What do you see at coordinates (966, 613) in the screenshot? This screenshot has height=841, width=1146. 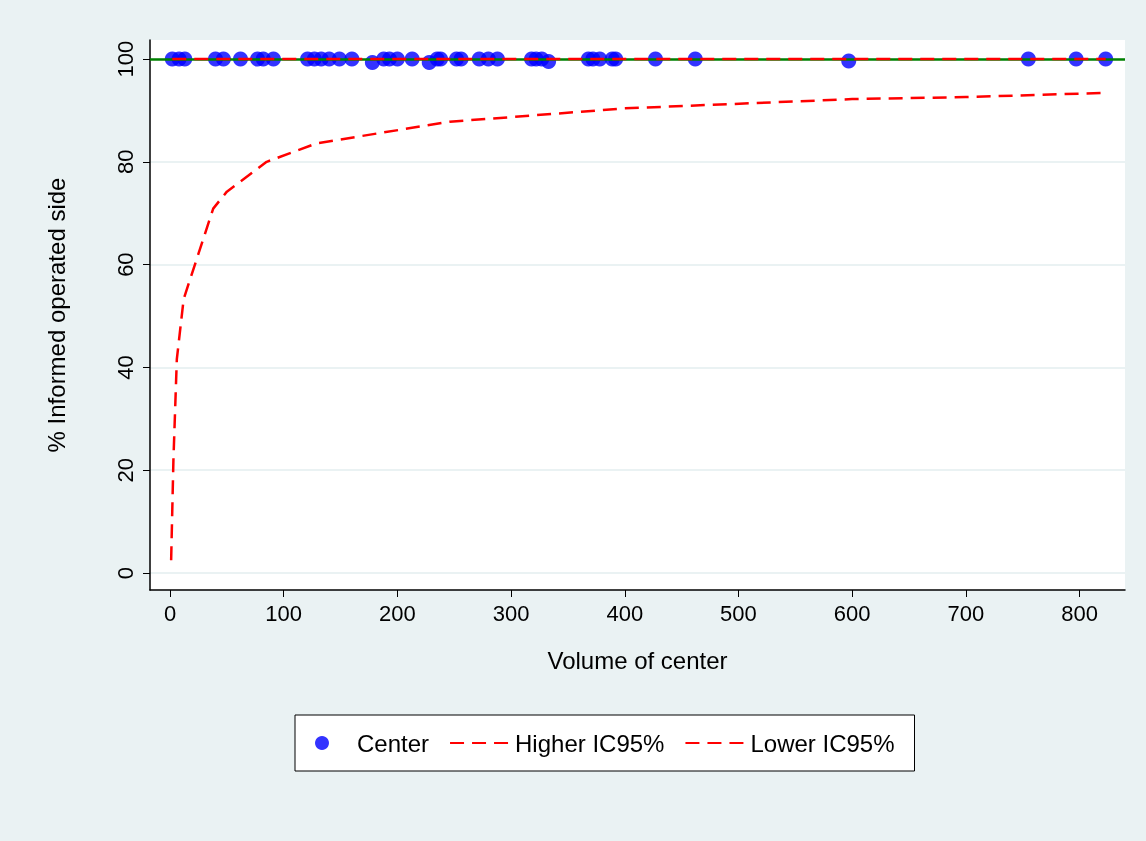 I see `x-tick-label: 700` at bounding box center [966, 613].